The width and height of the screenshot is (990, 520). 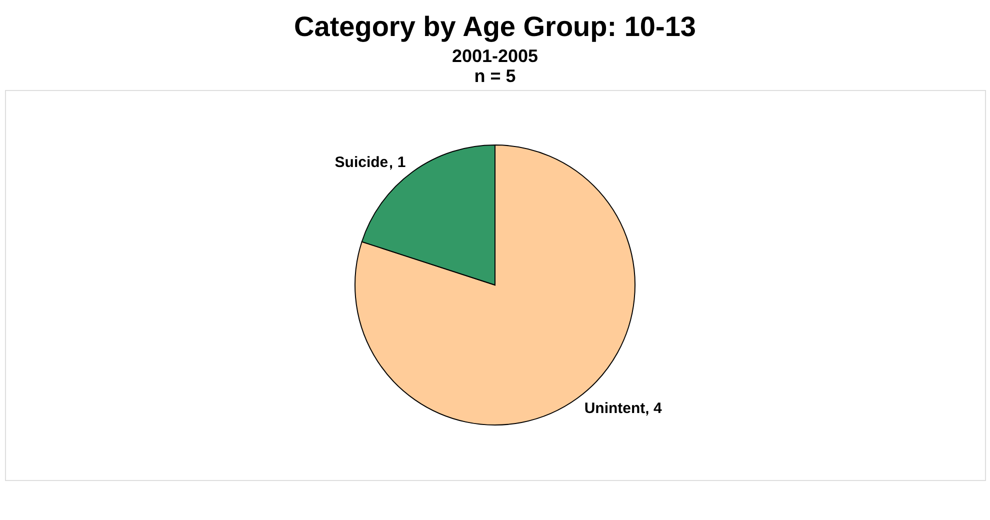 I want to click on chart-title: Category by Age Group: 10-13, so click(x=495, y=26).